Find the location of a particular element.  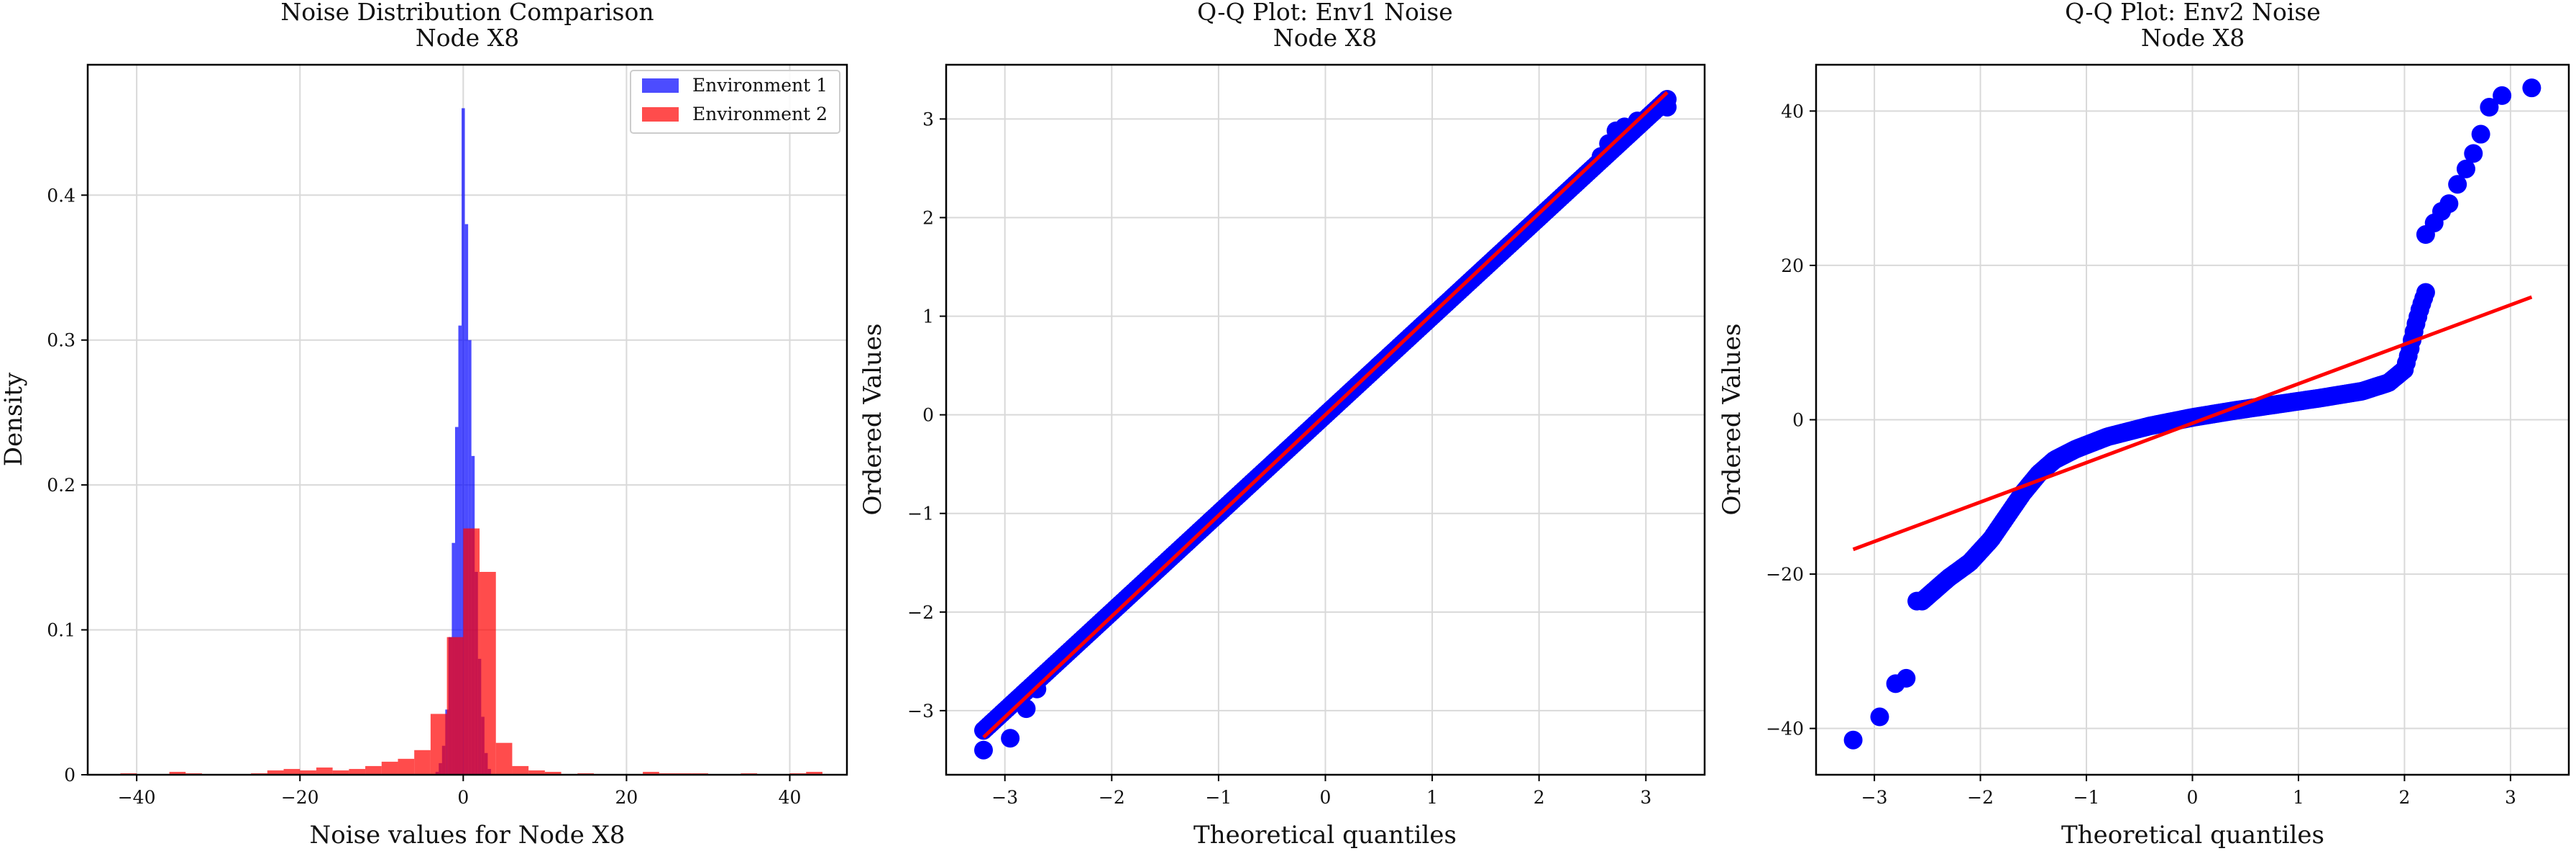

y-tick-label: −3 is located at coordinates (921, 711).